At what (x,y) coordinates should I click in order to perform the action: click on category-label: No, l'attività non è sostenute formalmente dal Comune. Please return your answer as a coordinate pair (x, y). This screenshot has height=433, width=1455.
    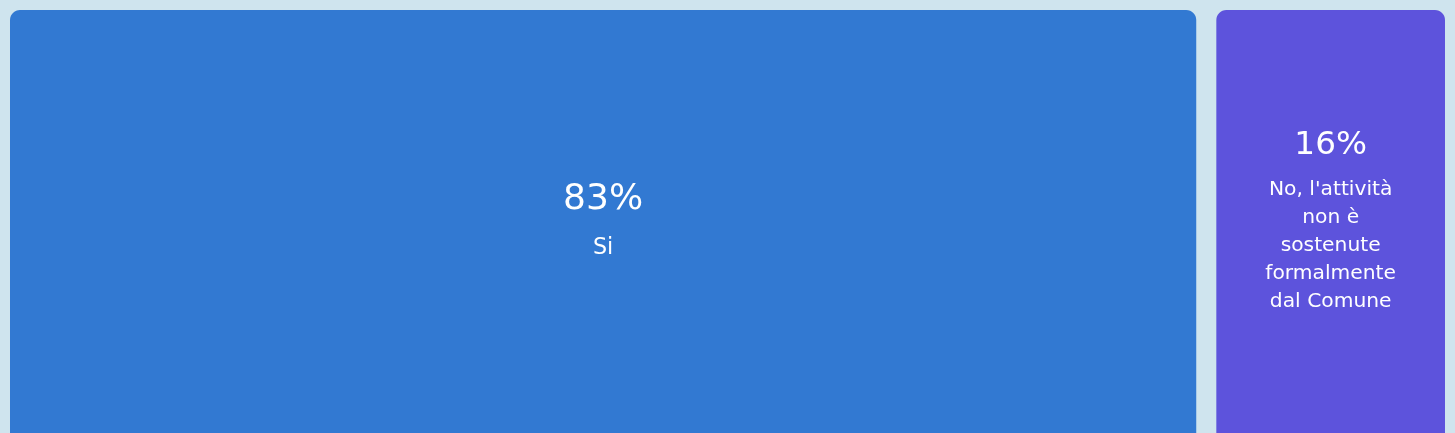
    Looking at the image, I should click on (1330, 244).